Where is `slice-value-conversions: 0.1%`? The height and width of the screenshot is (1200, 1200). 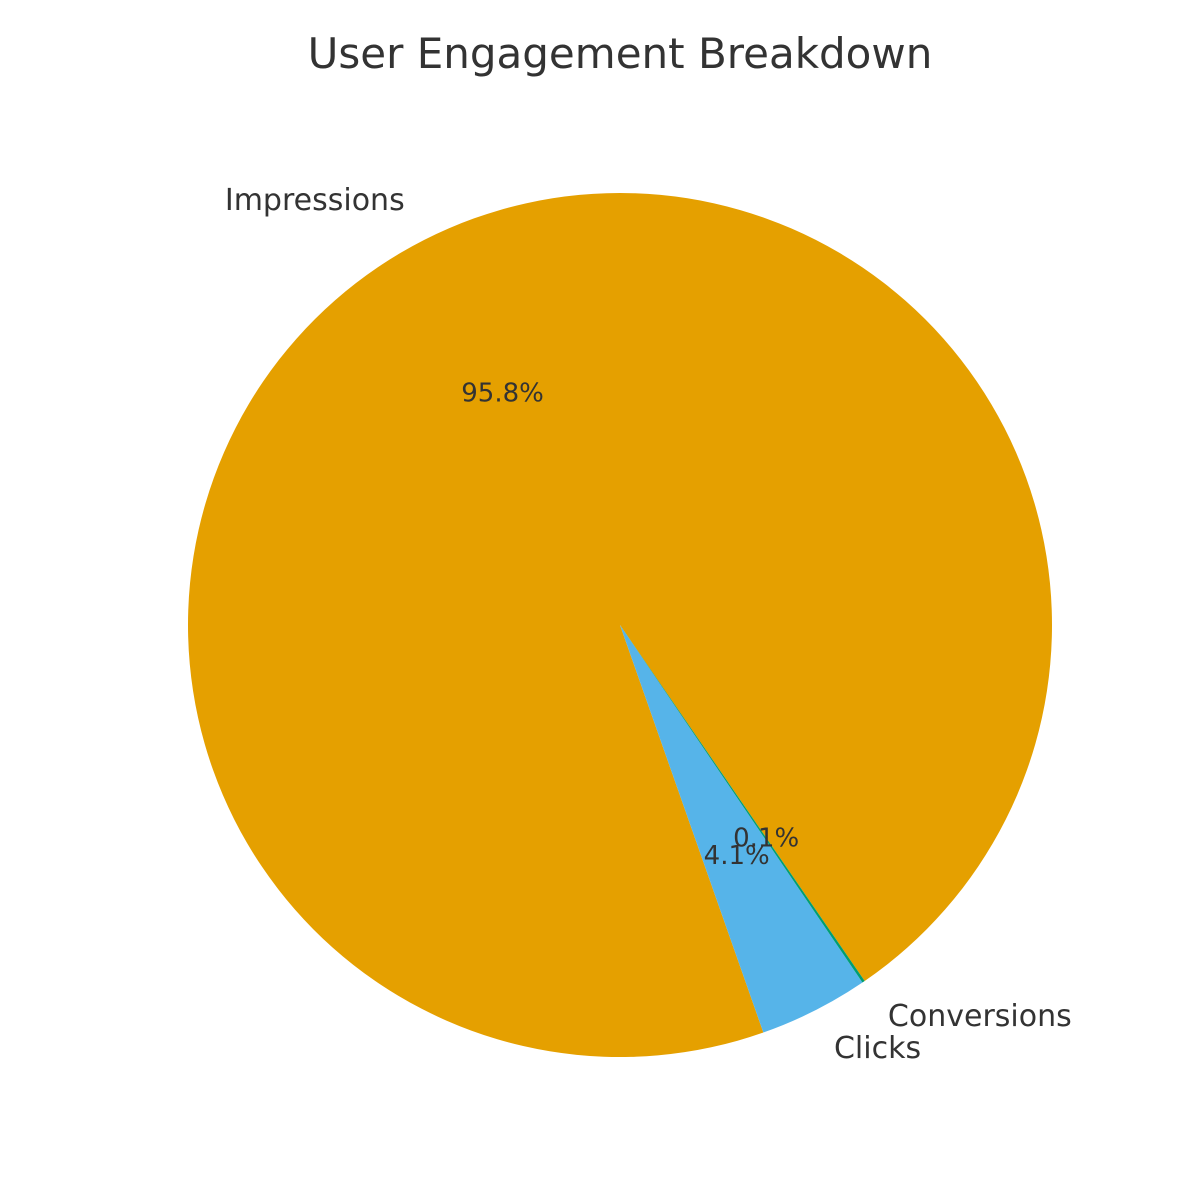 slice-value-conversions: 0.1% is located at coordinates (766, 839).